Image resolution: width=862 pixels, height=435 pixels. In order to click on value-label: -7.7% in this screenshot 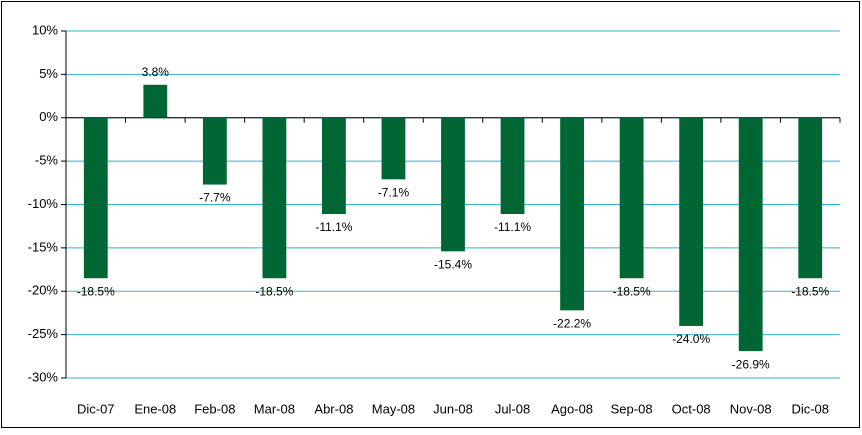, I will do `click(215, 198)`.